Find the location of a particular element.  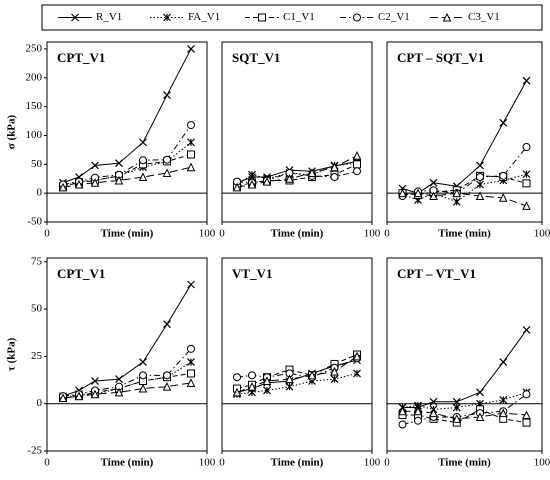

y-tick-label: -25 is located at coordinates (34, 451).